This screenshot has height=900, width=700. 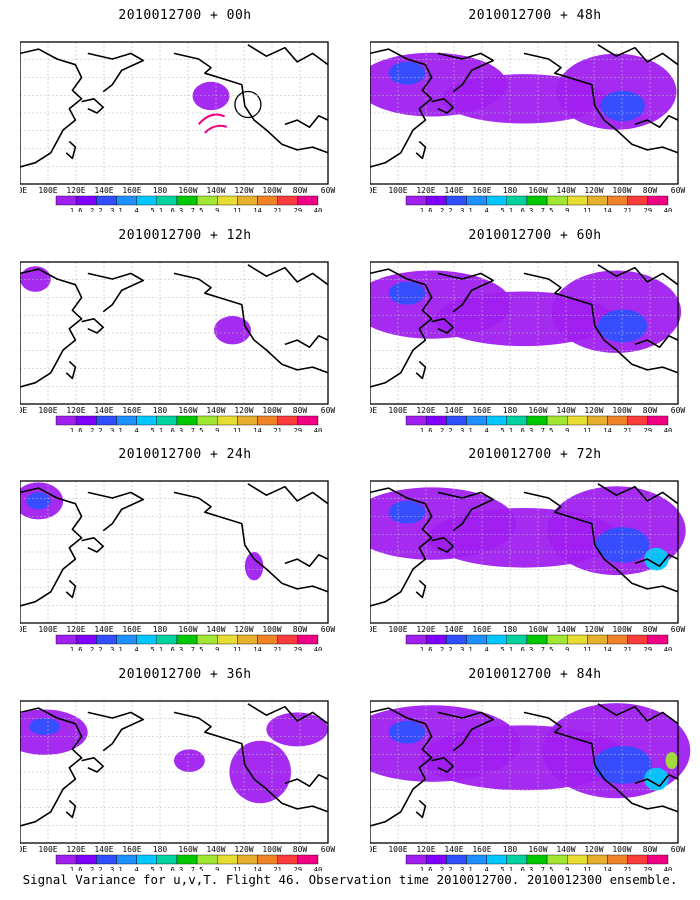 I want to click on colorbar-label: 40, so click(x=318, y=868).